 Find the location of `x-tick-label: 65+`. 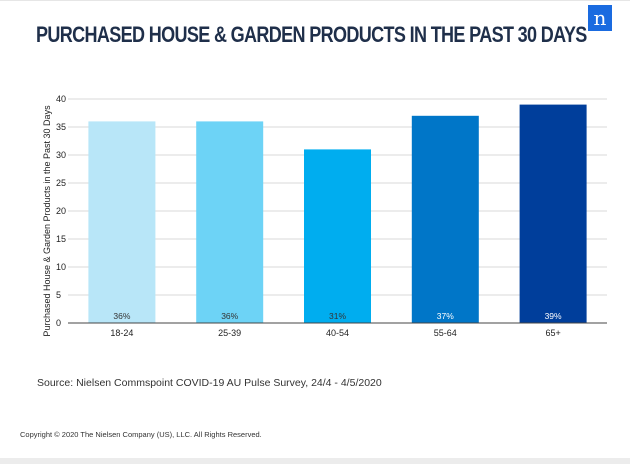

x-tick-label: 65+ is located at coordinates (552, 333).